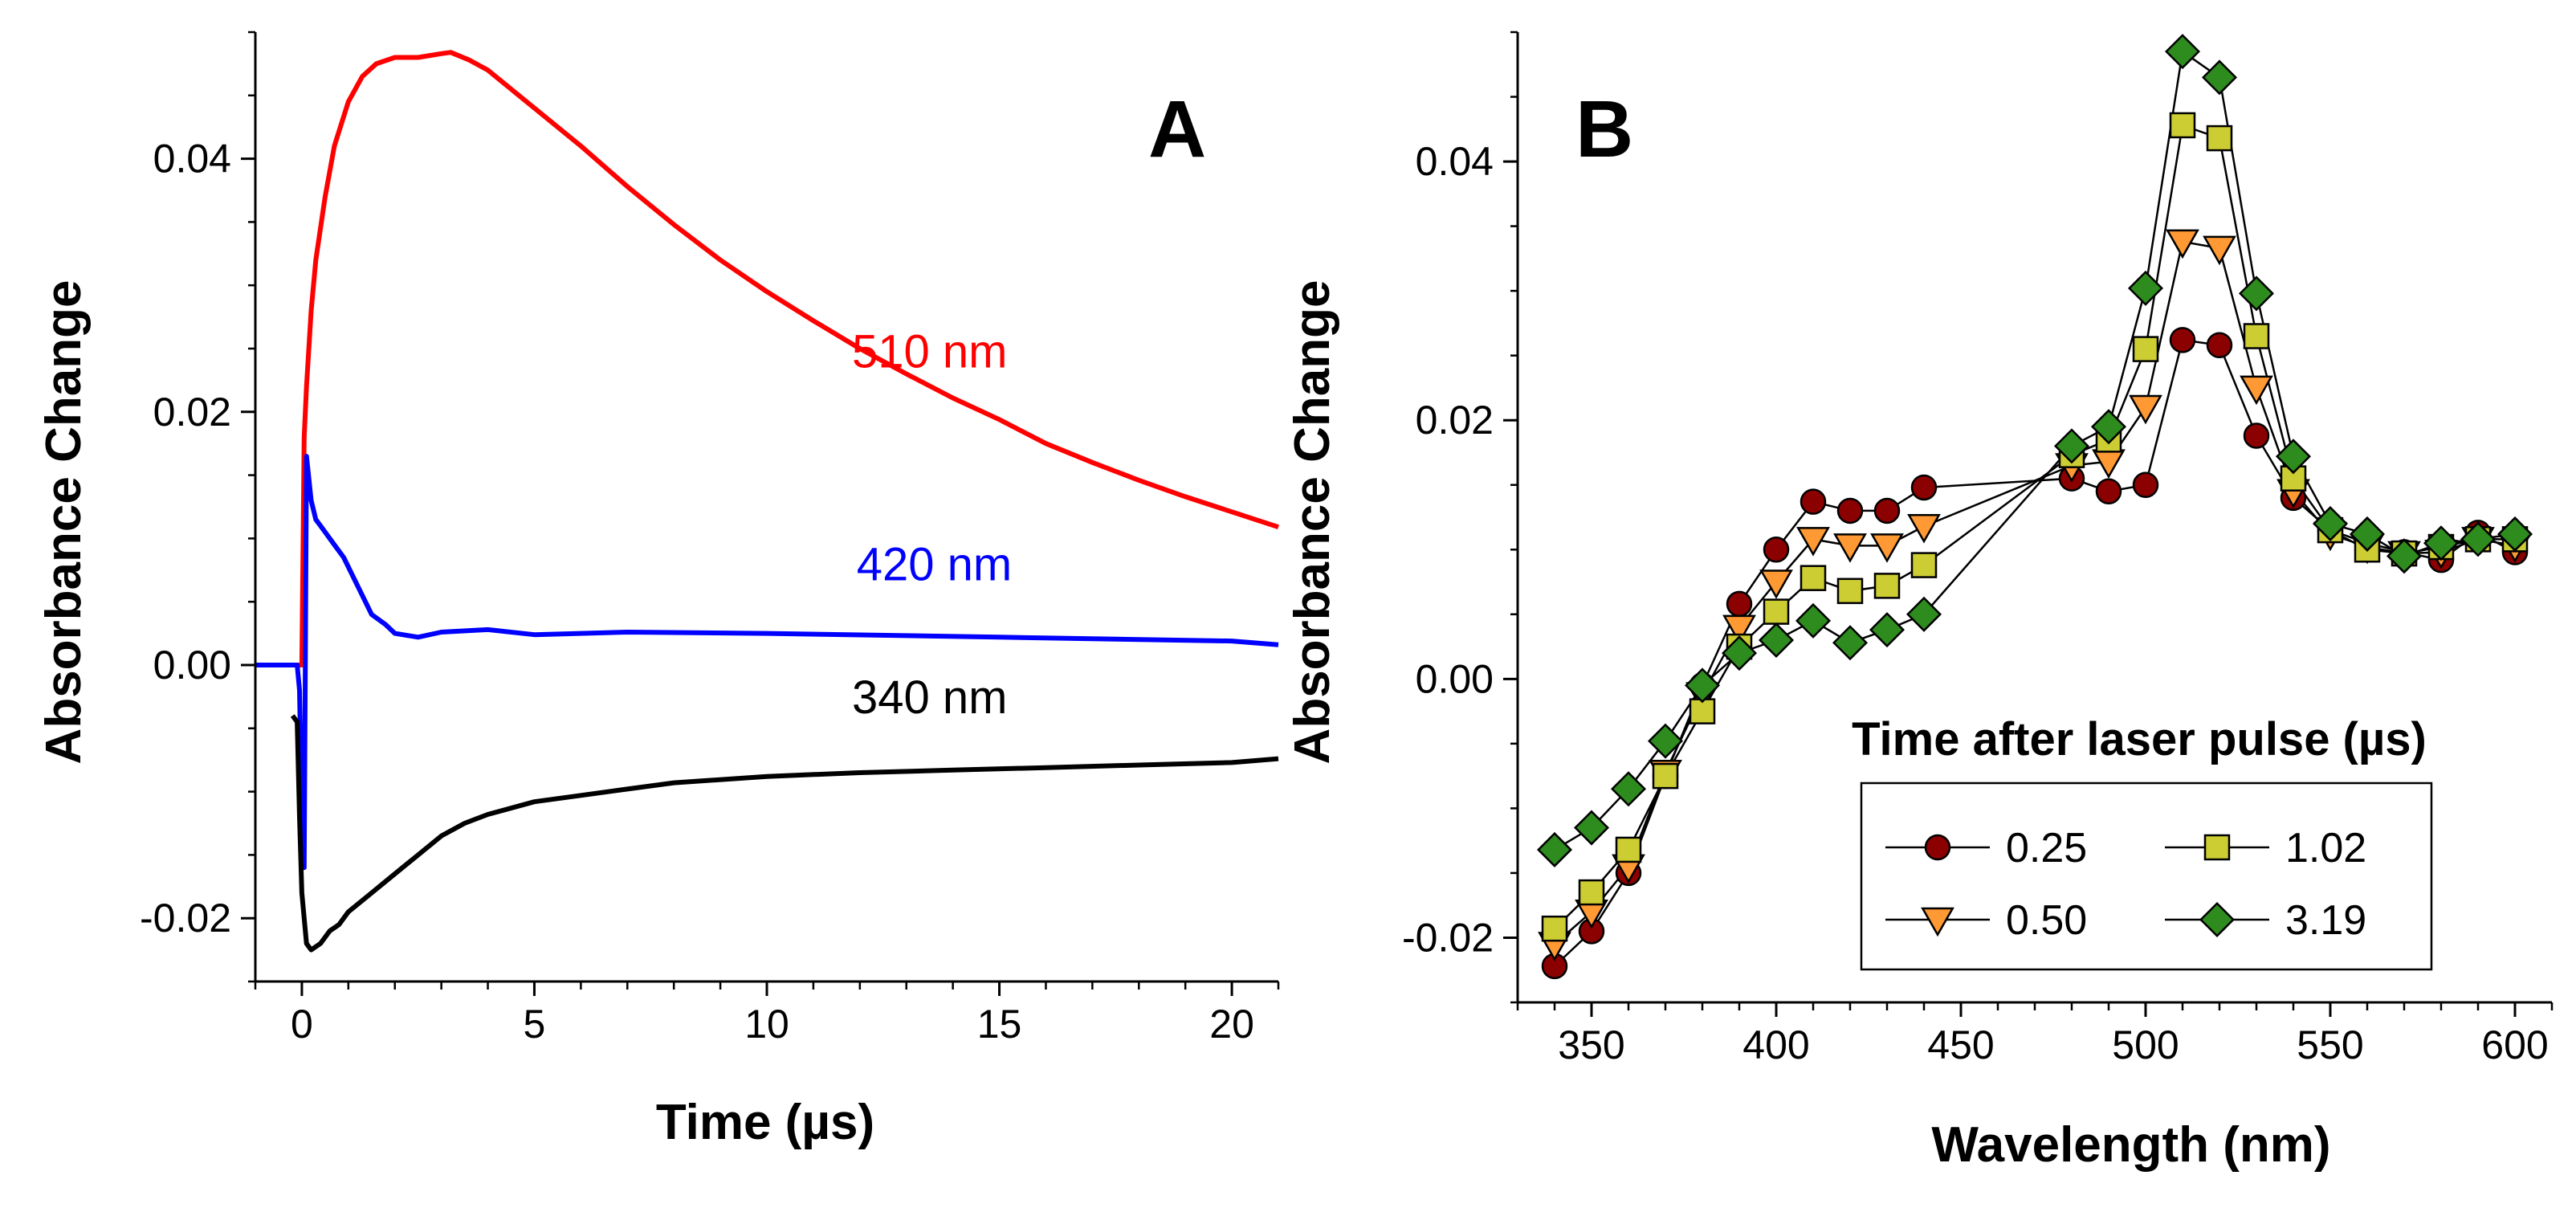 The height and width of the screenshot is (1208, 2576). Describe the element at coordinates (765, 1122) in the screenshot. I see `panel-a-x-axis-title: Time (µs)` at that location.